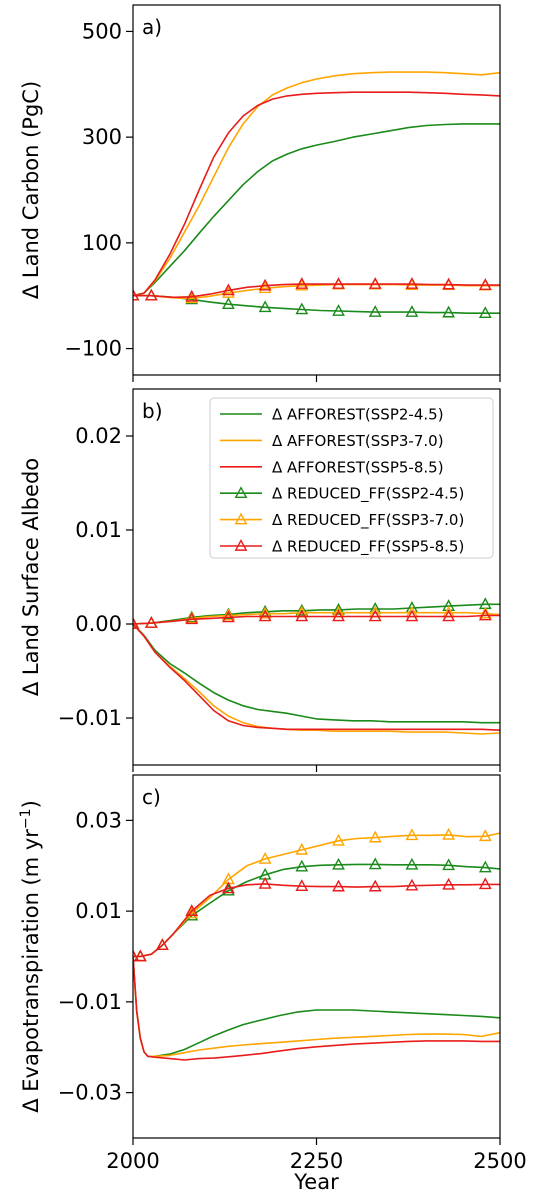 The height and width of the screenshot is (1196, 533). I want to click on y-tick-label: 300, so click(102, 137).